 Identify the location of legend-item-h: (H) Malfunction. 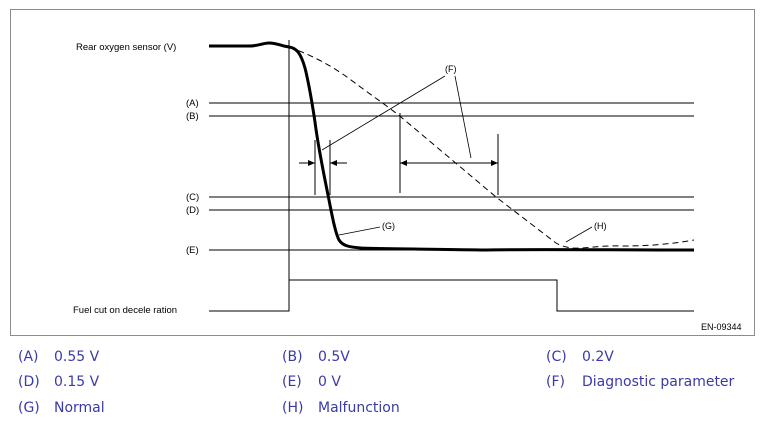
(341, 408).